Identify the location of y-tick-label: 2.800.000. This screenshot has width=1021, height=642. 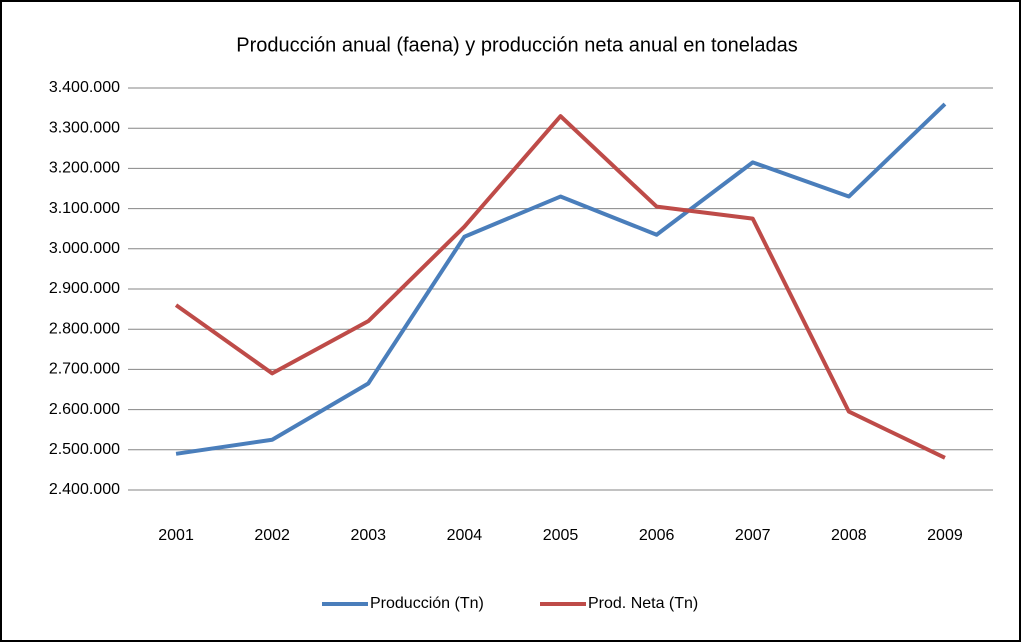
(84, 328).